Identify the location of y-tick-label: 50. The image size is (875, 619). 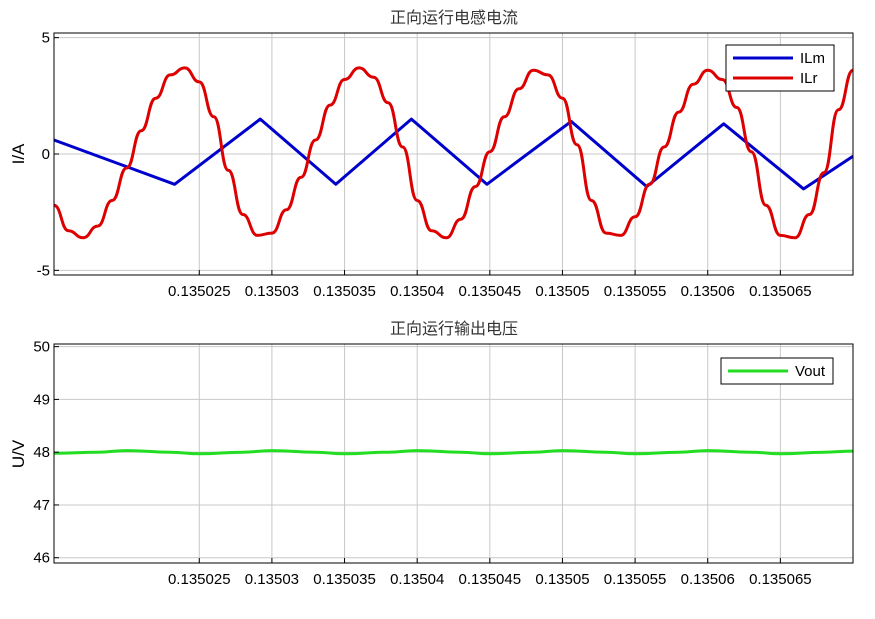
(41, 347).